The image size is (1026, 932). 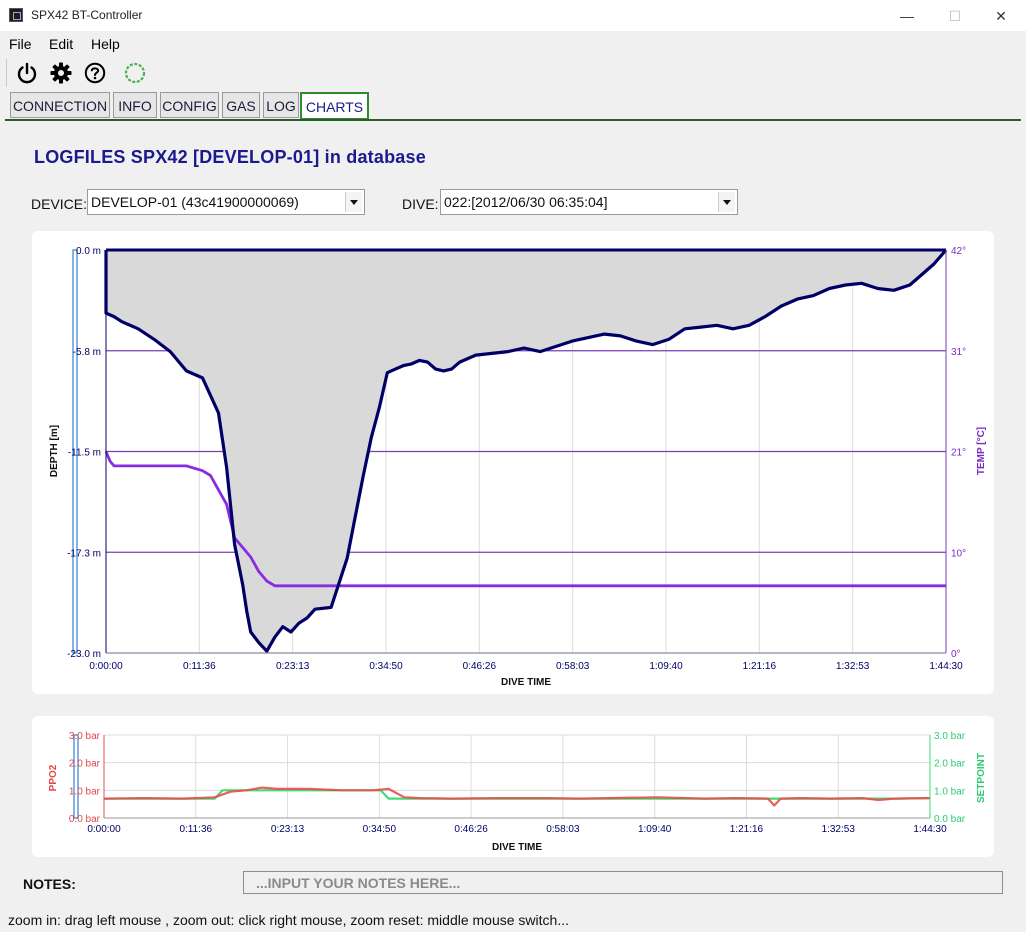 What do you see at coordinates (241, 105) in the screenshot?
I see `tab-gas: GAS` at bounding box center [241, 105].